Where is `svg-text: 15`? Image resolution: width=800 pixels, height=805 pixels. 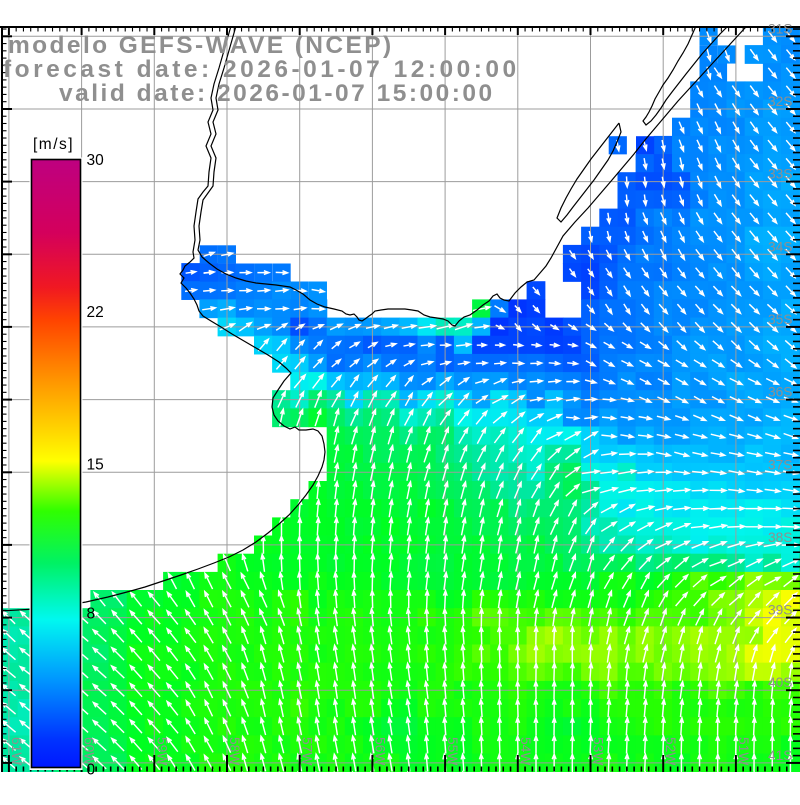 svg-text: 15 is located at coordinates (95, 465).